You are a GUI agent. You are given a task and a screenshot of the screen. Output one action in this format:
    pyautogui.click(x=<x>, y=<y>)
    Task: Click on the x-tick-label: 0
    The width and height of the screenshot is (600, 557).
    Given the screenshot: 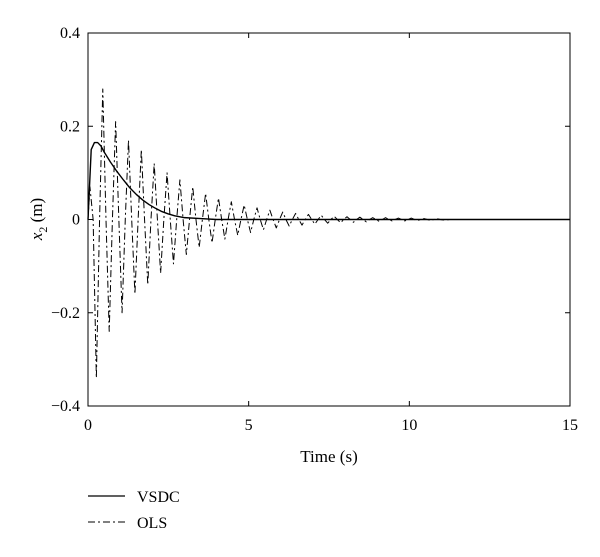 What is the action you would take?
    pyautogui.click(x=88, y=425)
    